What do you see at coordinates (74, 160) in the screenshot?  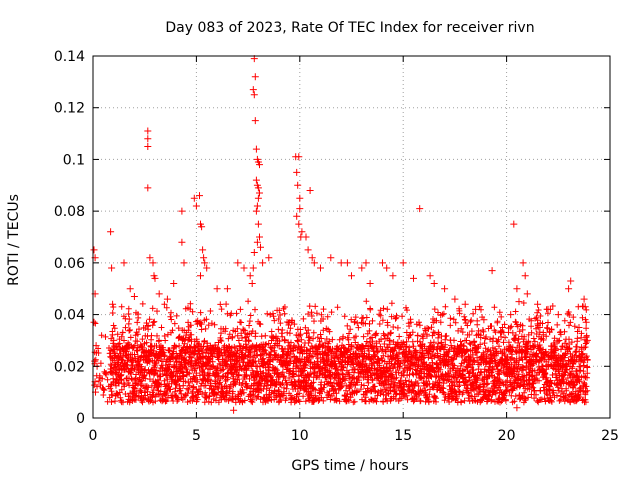 I see `y-tick-label: 0.1` at bounding box center [74, 160].